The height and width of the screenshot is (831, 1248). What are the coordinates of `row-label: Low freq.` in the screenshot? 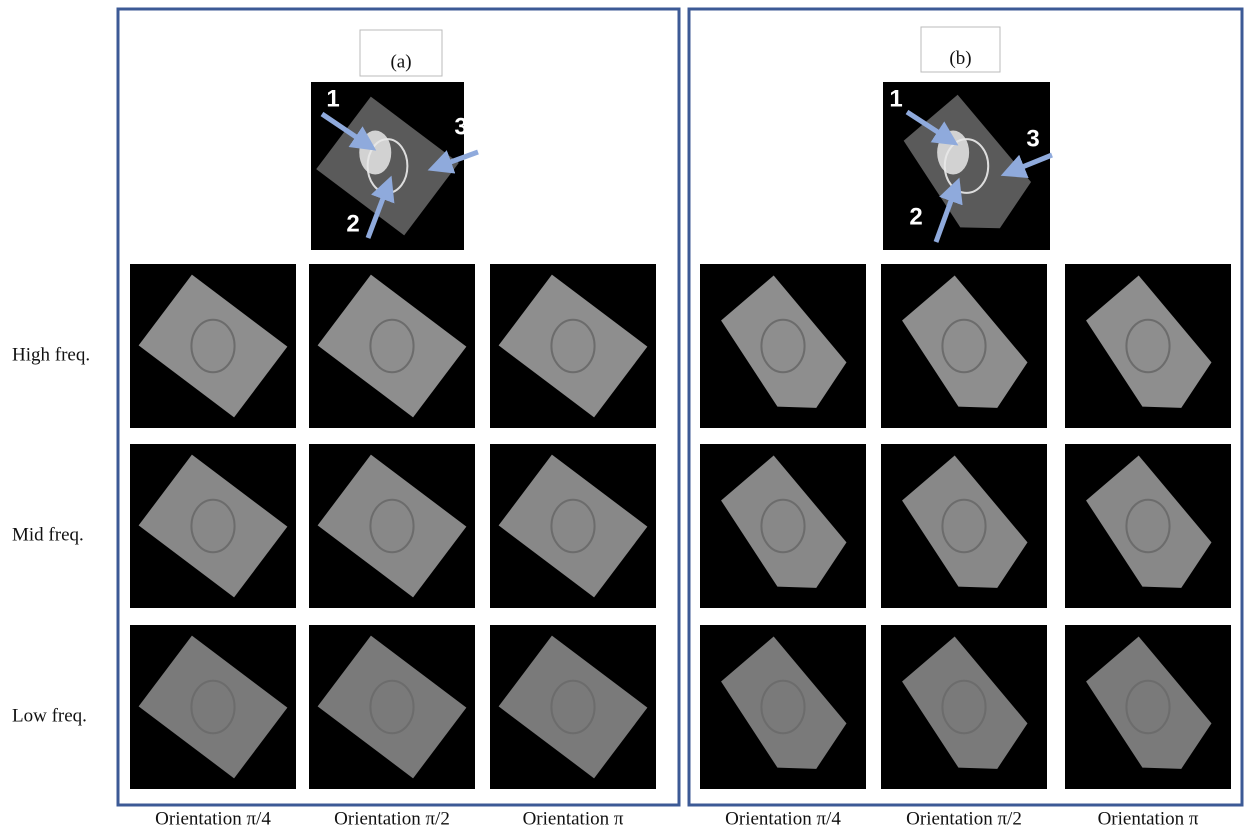 It's located at (49, 715).